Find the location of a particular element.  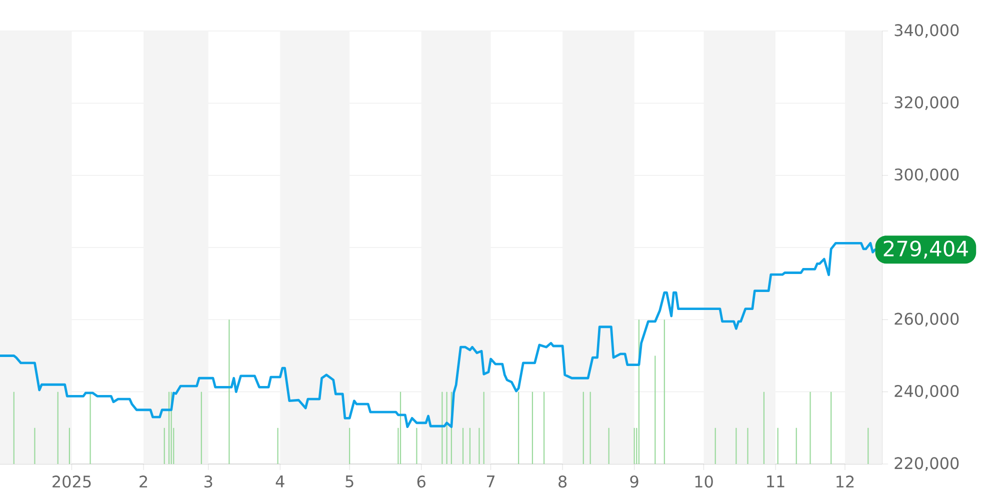

y-tick-label: 260,000 is located at coordinates (926, 319).